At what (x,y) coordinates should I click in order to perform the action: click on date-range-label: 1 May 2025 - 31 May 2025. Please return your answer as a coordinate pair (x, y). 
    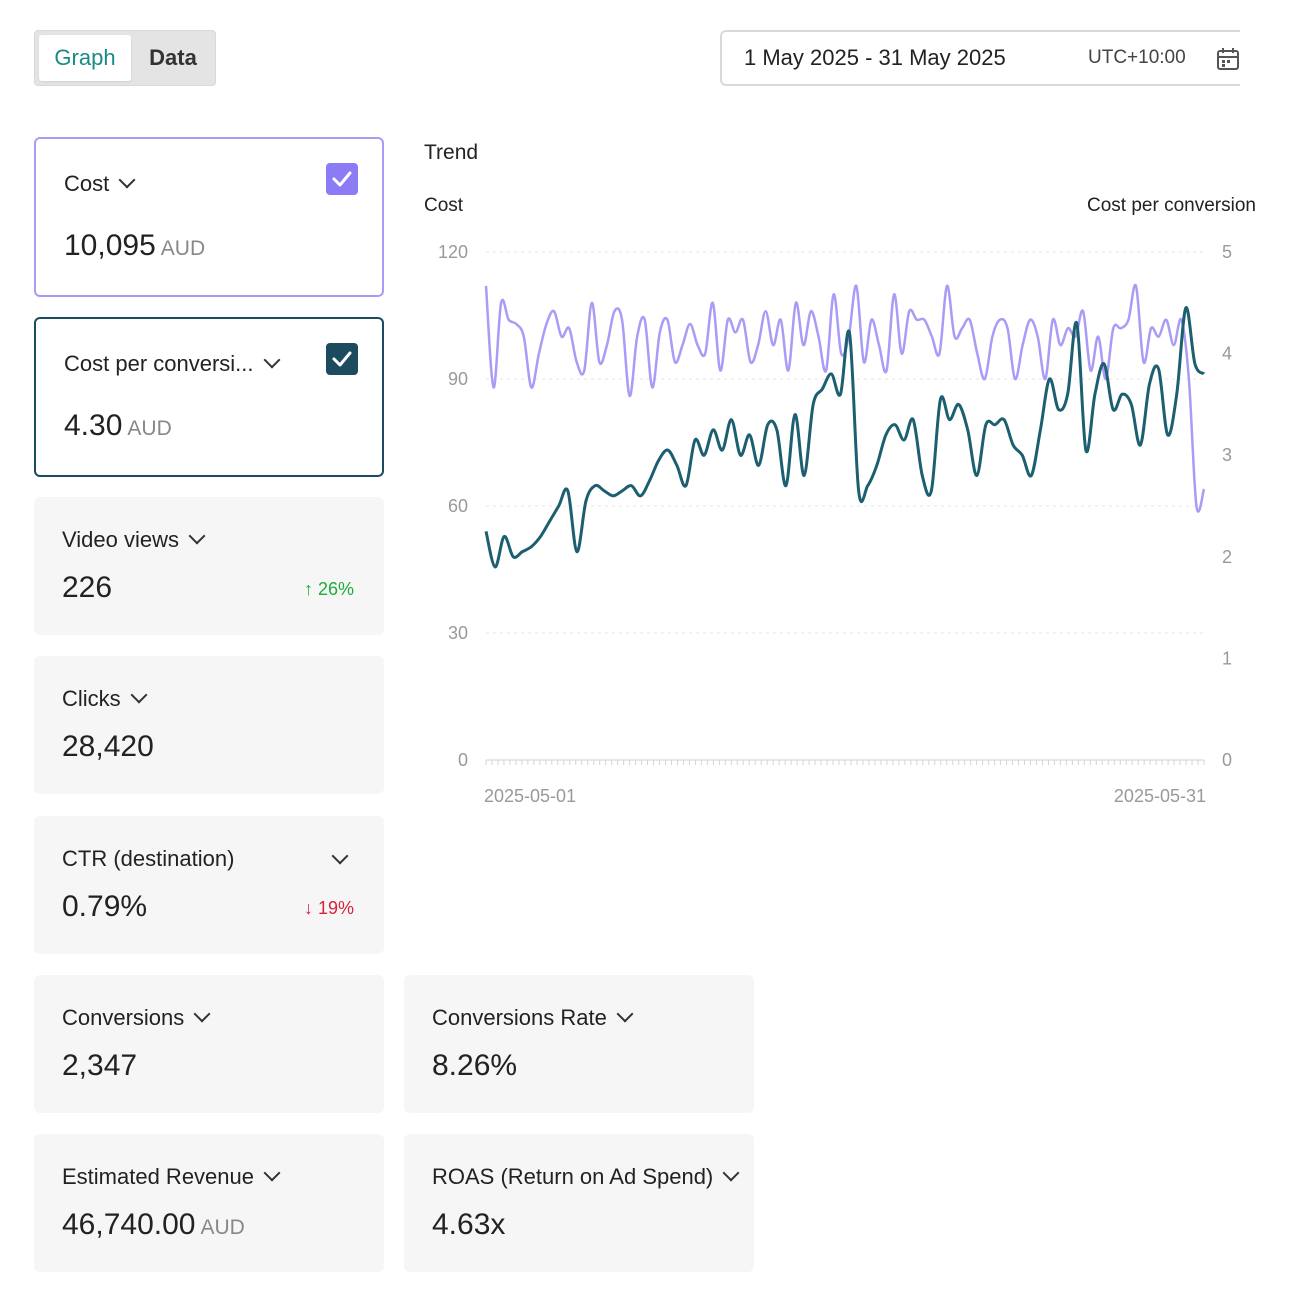
    Looking at the image, I should click on (875, 57).